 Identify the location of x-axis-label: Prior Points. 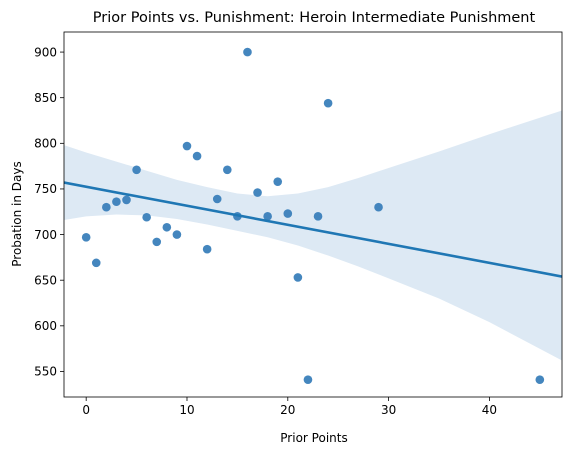
(313, 438).